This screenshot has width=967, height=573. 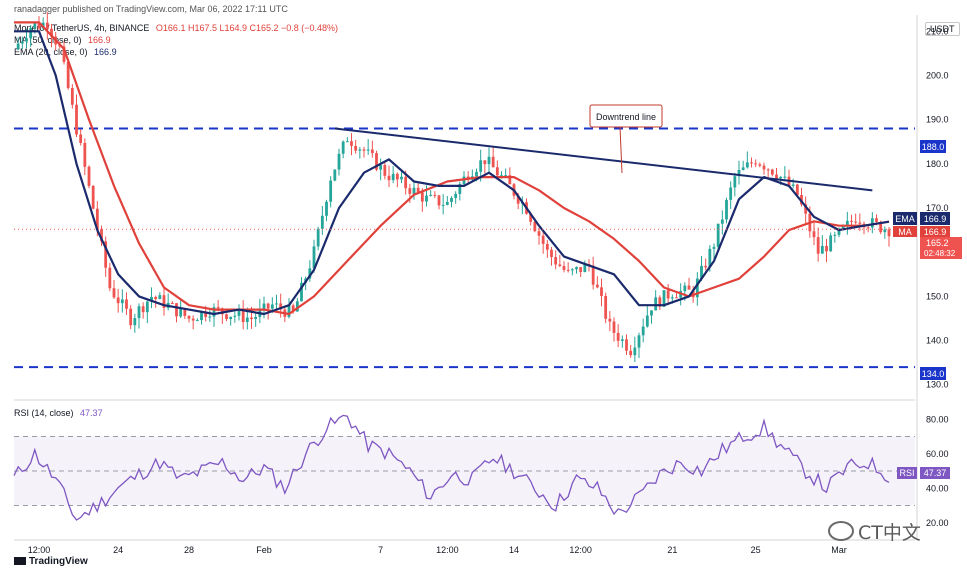 What do you see at coordinates (51, 561) in the screenshot?
I see `tradingview-logo: TradingView` at bounding box center [51, 561].